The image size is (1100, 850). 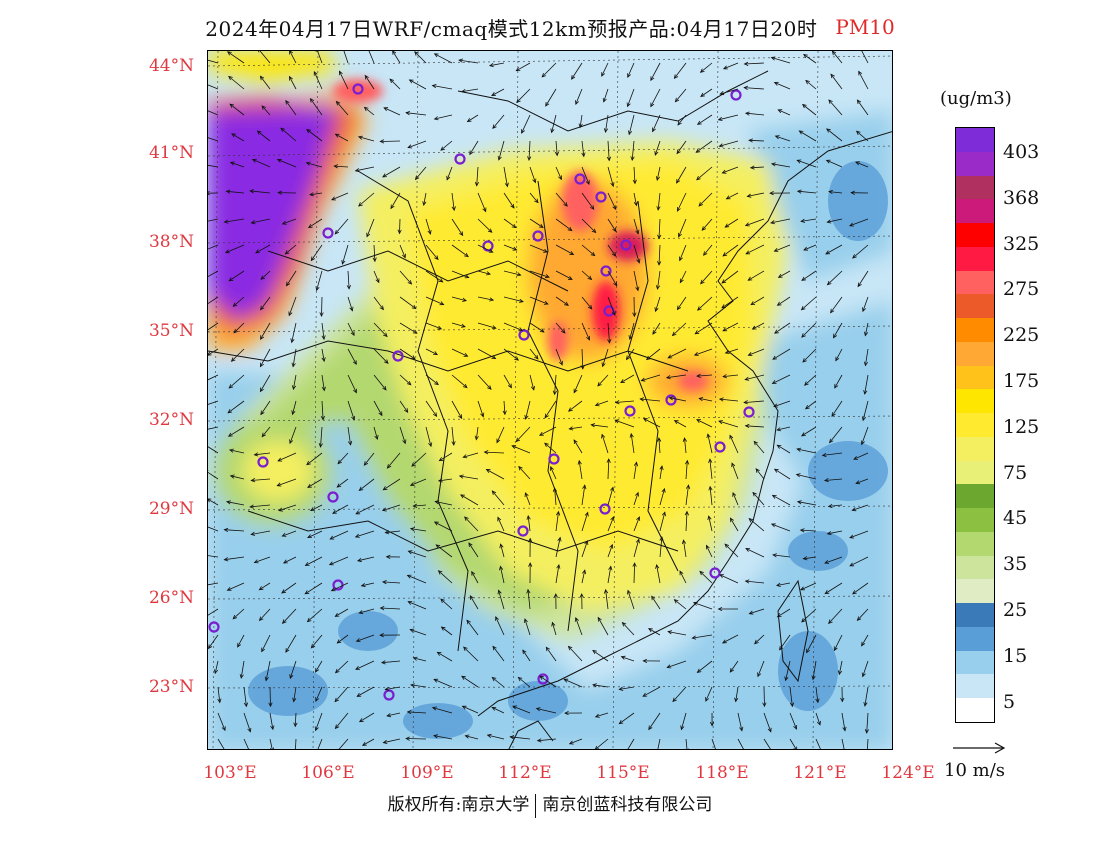 What do you see at coordinates (1021, 381) in the screenshot?
I see `legend-label: 175` at bounding box center [1021, 381].